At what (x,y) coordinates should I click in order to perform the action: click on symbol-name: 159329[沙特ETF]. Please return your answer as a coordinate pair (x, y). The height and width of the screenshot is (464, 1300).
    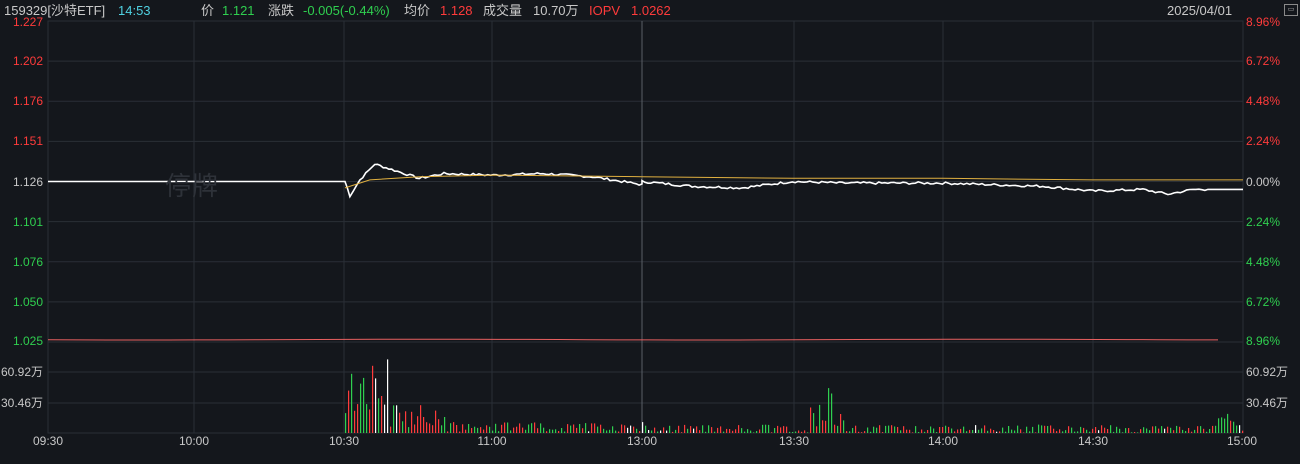
    Looking at the image, I should click on (55, 10).